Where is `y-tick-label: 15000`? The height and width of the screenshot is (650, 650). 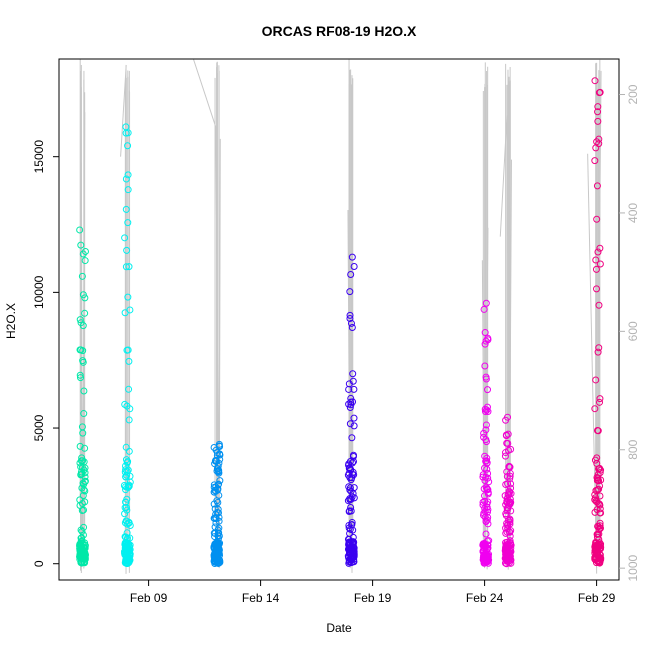 y-tick-label: 15000 is located at coordinates (39, 157).